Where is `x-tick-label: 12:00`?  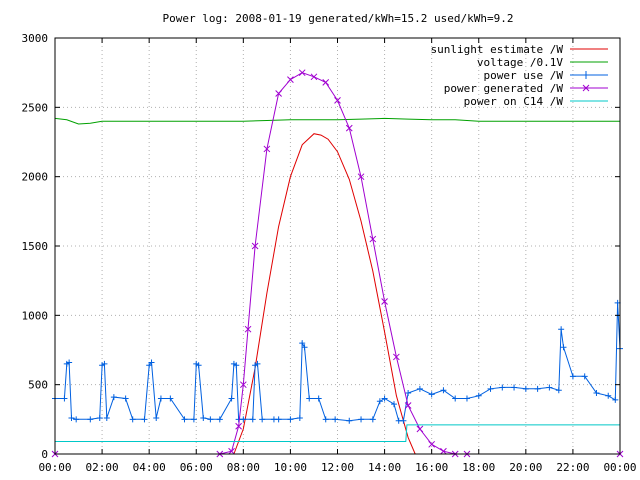
x-tick-label: 12:00 is located at coordinates (337, 467).